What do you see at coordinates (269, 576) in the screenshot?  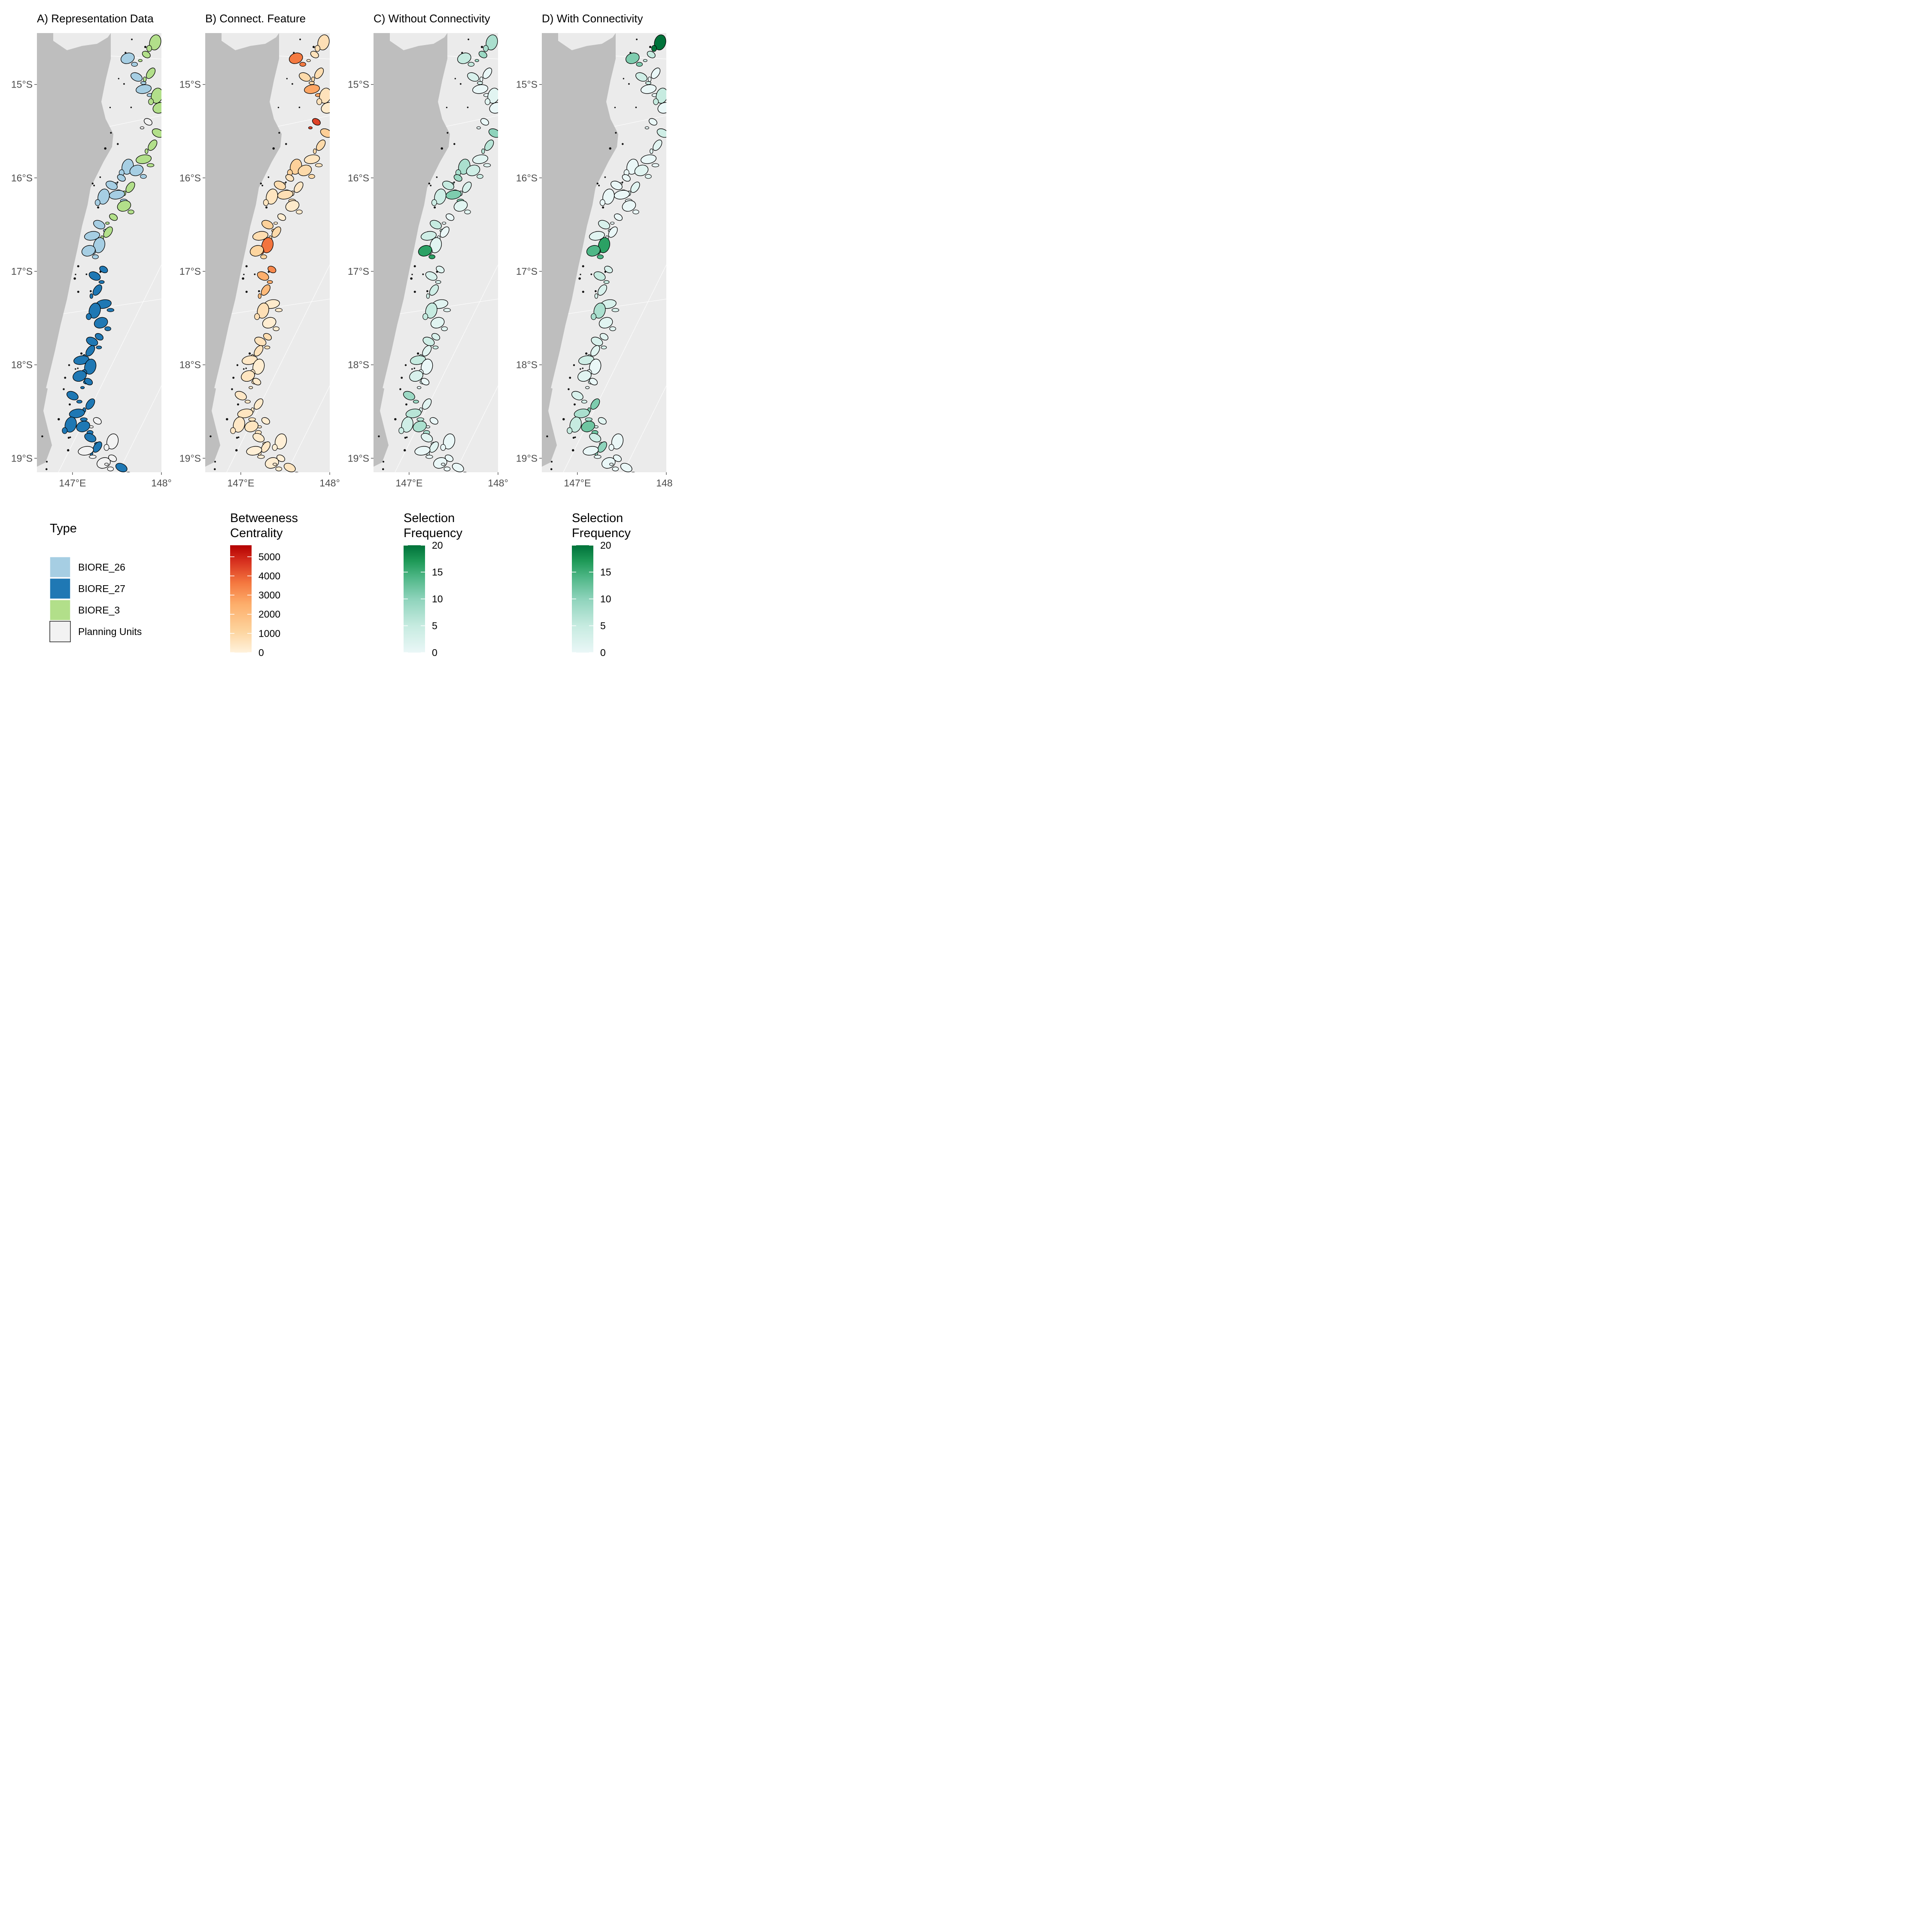 I see `colorbar-tick-label: 4000` at bounding box center [269, 576].